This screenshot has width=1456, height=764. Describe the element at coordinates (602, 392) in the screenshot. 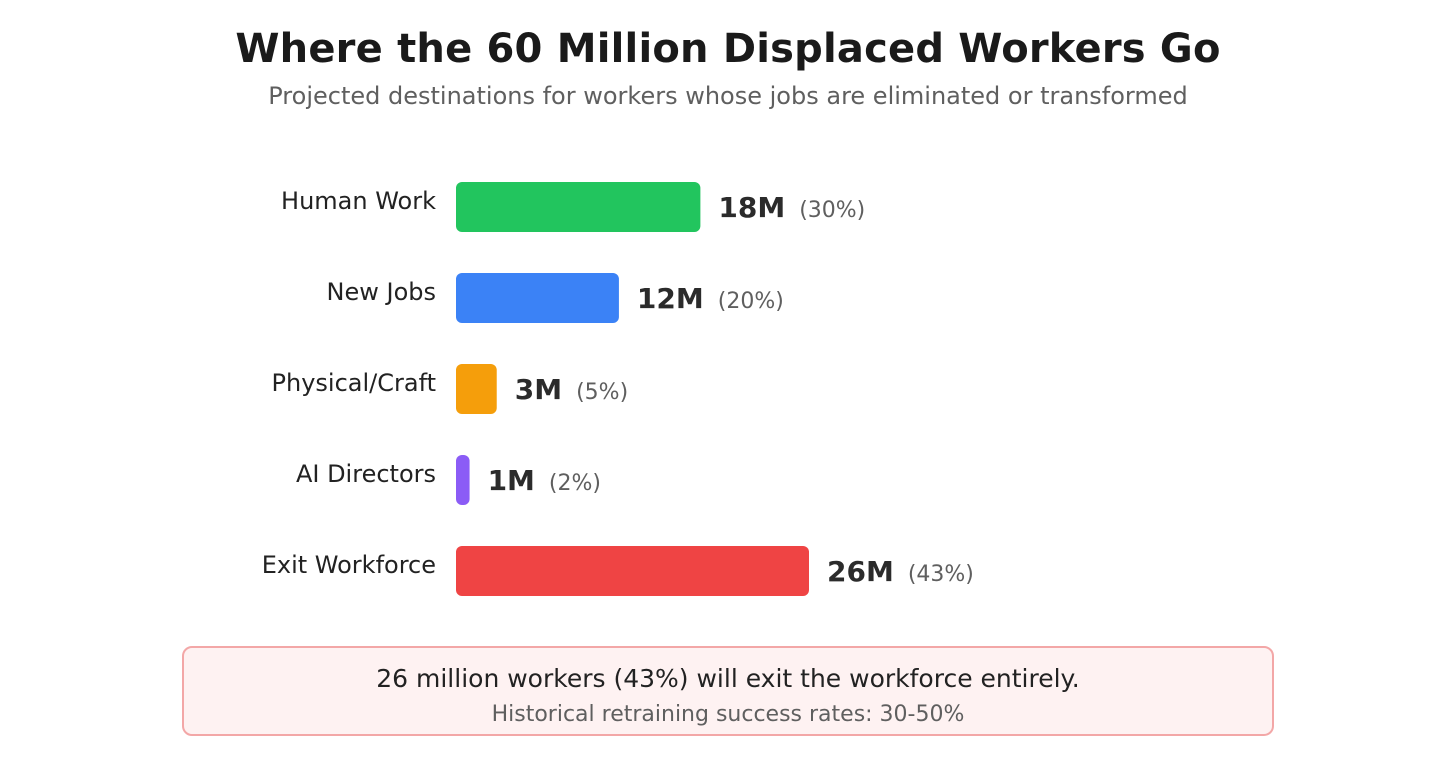

I see `percent-label-physical-craft: (5%)` at that location.